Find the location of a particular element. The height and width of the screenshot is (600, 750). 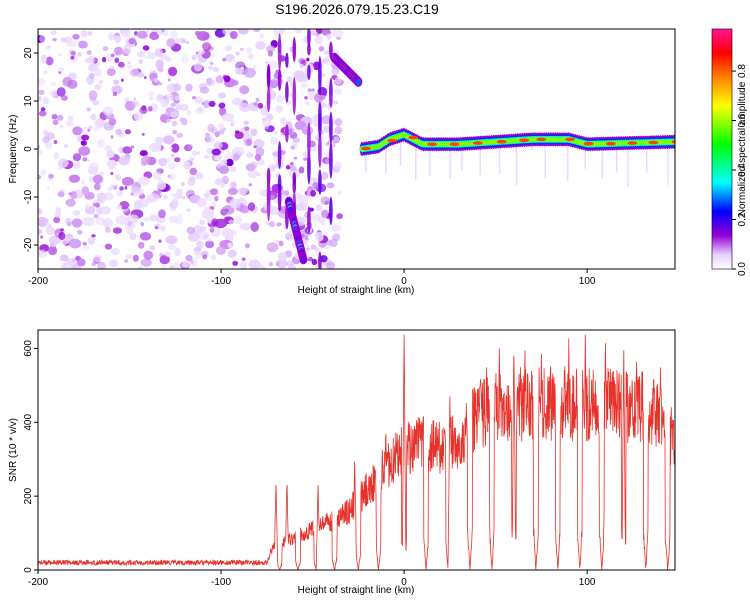

spectrogram-xtick-label: 100 is located at coordinates (587, 281).